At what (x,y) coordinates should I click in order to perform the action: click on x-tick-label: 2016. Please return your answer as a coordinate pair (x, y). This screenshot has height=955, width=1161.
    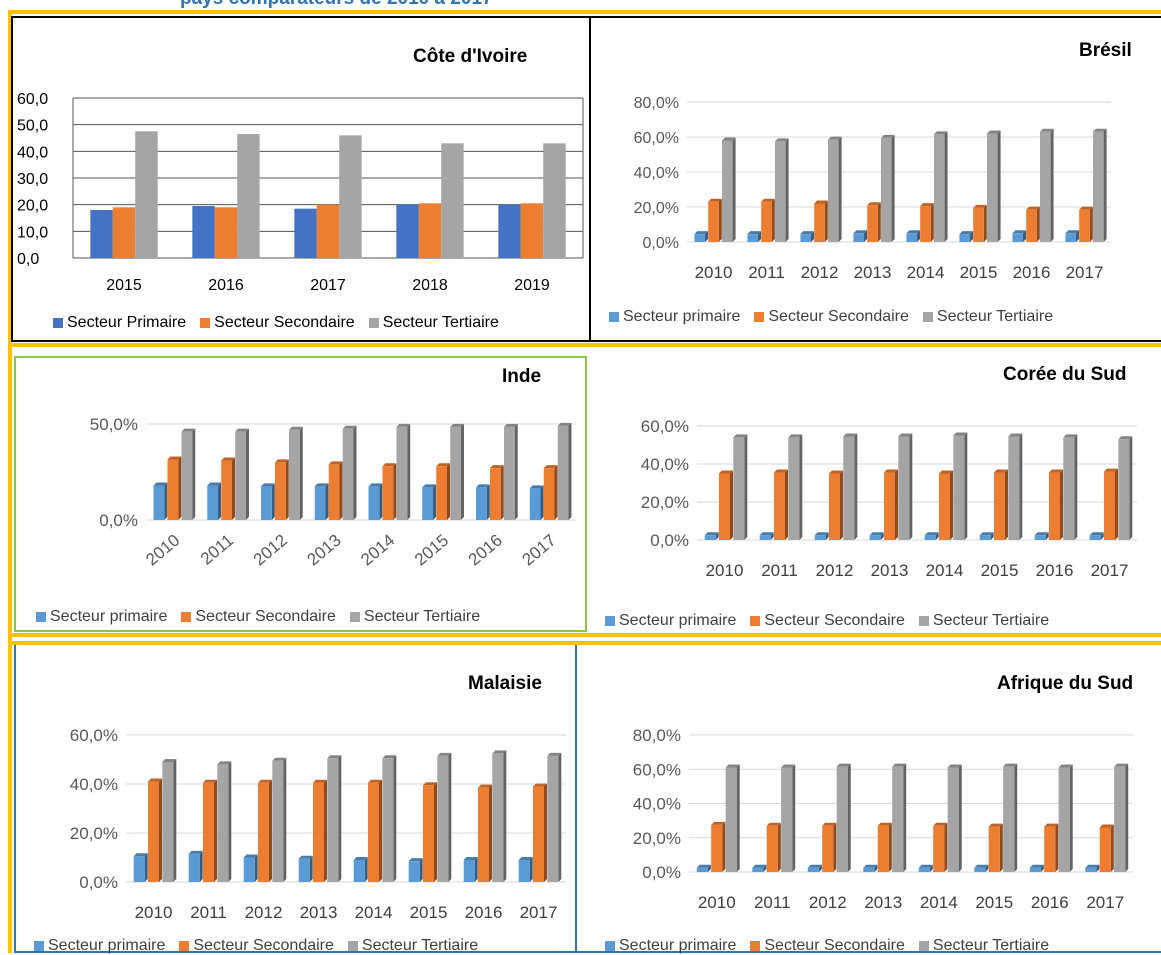
    Looking at the image, I should click on (485, 550).